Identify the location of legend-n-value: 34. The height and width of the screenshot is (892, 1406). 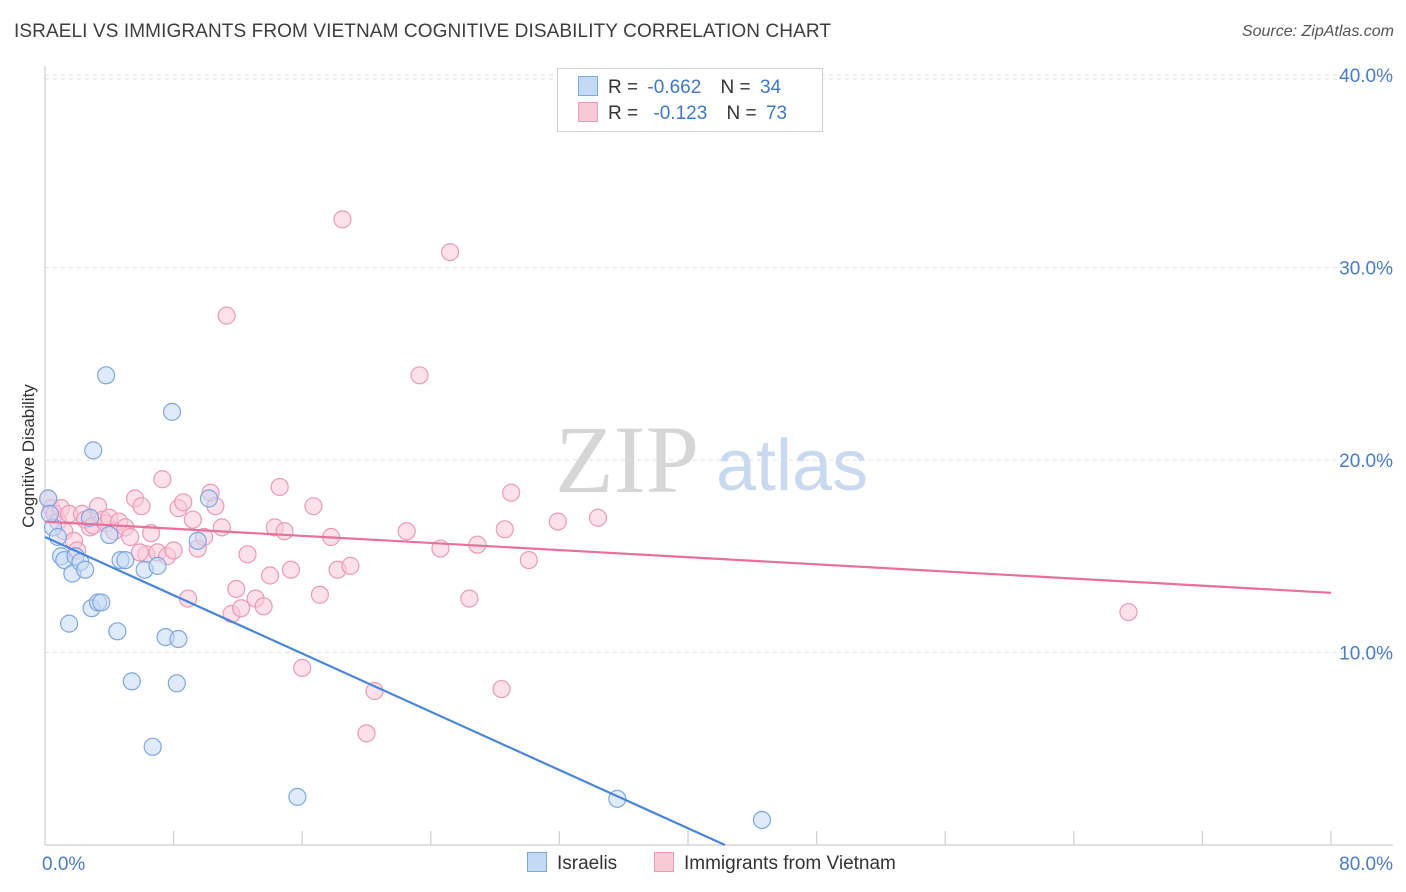
(770, 87).